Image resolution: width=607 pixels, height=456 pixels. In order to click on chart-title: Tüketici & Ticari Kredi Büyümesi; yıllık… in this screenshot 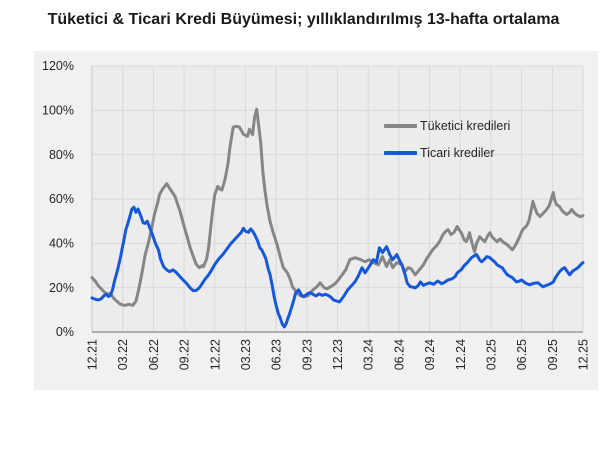, I will do `click(303, 19)`.